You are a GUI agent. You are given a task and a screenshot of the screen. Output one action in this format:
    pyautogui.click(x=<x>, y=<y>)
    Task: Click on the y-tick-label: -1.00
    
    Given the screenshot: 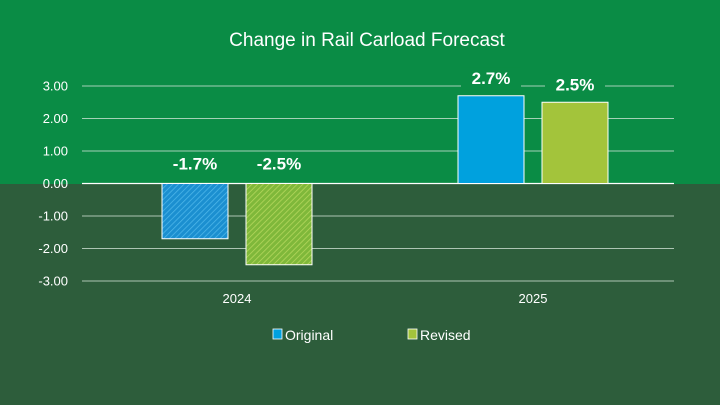 What is the action you would take?
    pyautogui.click(x=53, y=216)
    